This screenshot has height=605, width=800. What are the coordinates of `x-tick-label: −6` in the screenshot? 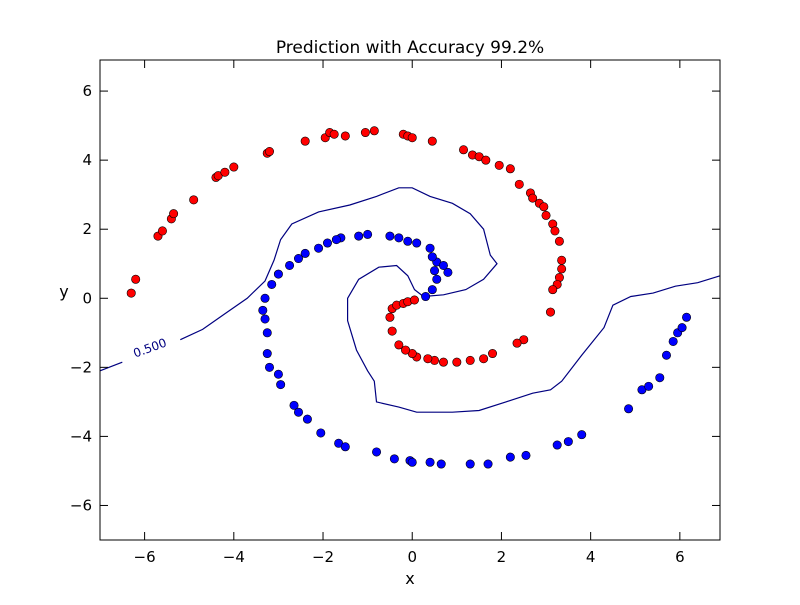 It's located at (145, 557).